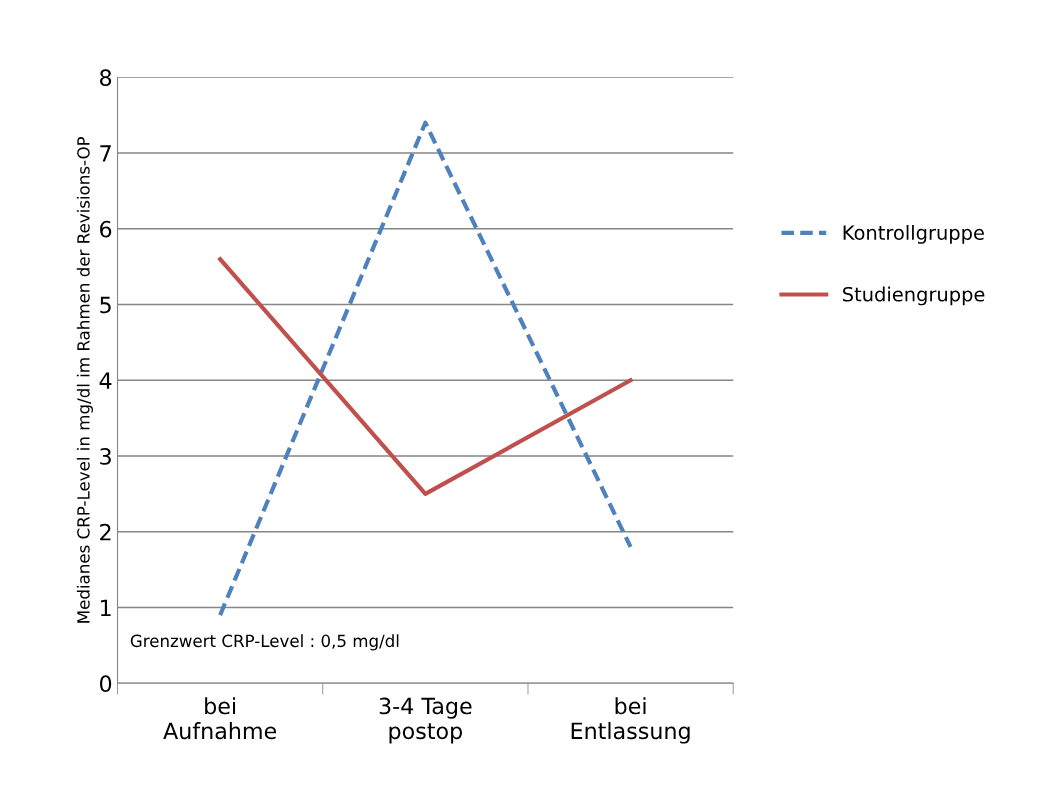 This screenshot has height=789, width=1040. What do you see at coordinates (220, 718) in the screenshot?
I see `x-tick-label: bei Aufnahme` at bounding box center [220, 718].